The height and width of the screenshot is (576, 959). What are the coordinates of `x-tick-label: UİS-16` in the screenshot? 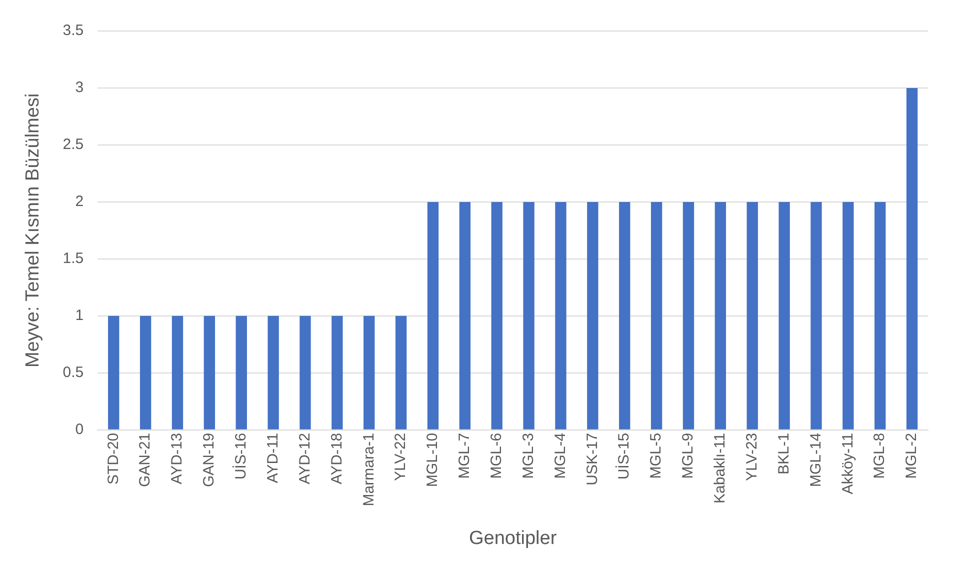 It's located at (241, 456).